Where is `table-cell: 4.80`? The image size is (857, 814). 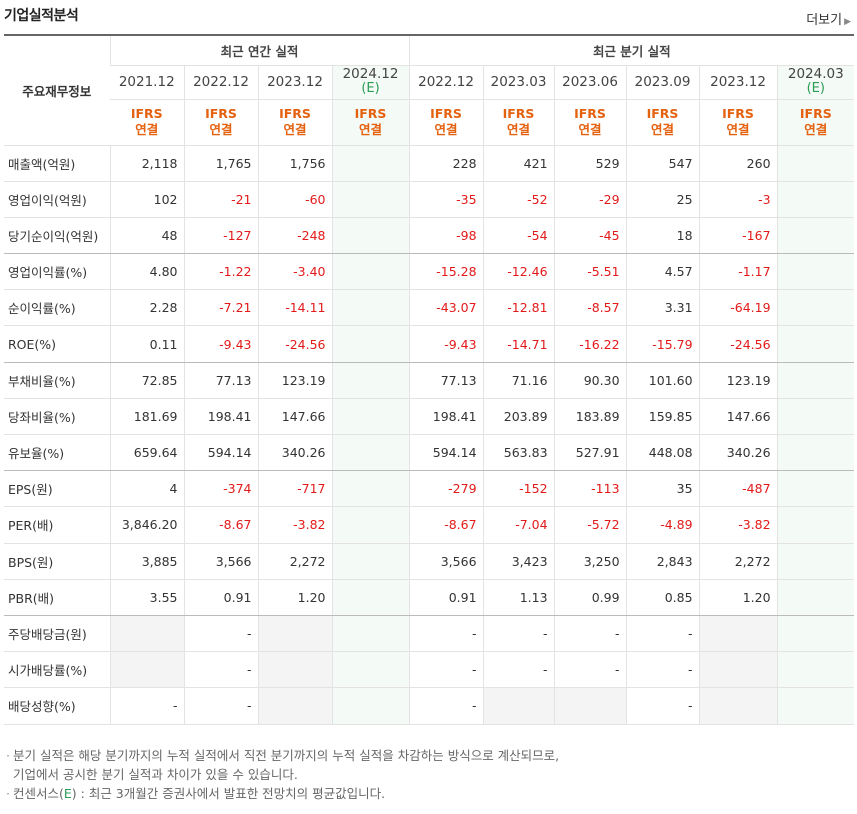 table-cell: 4.80 is located at coordinates (146, 272).